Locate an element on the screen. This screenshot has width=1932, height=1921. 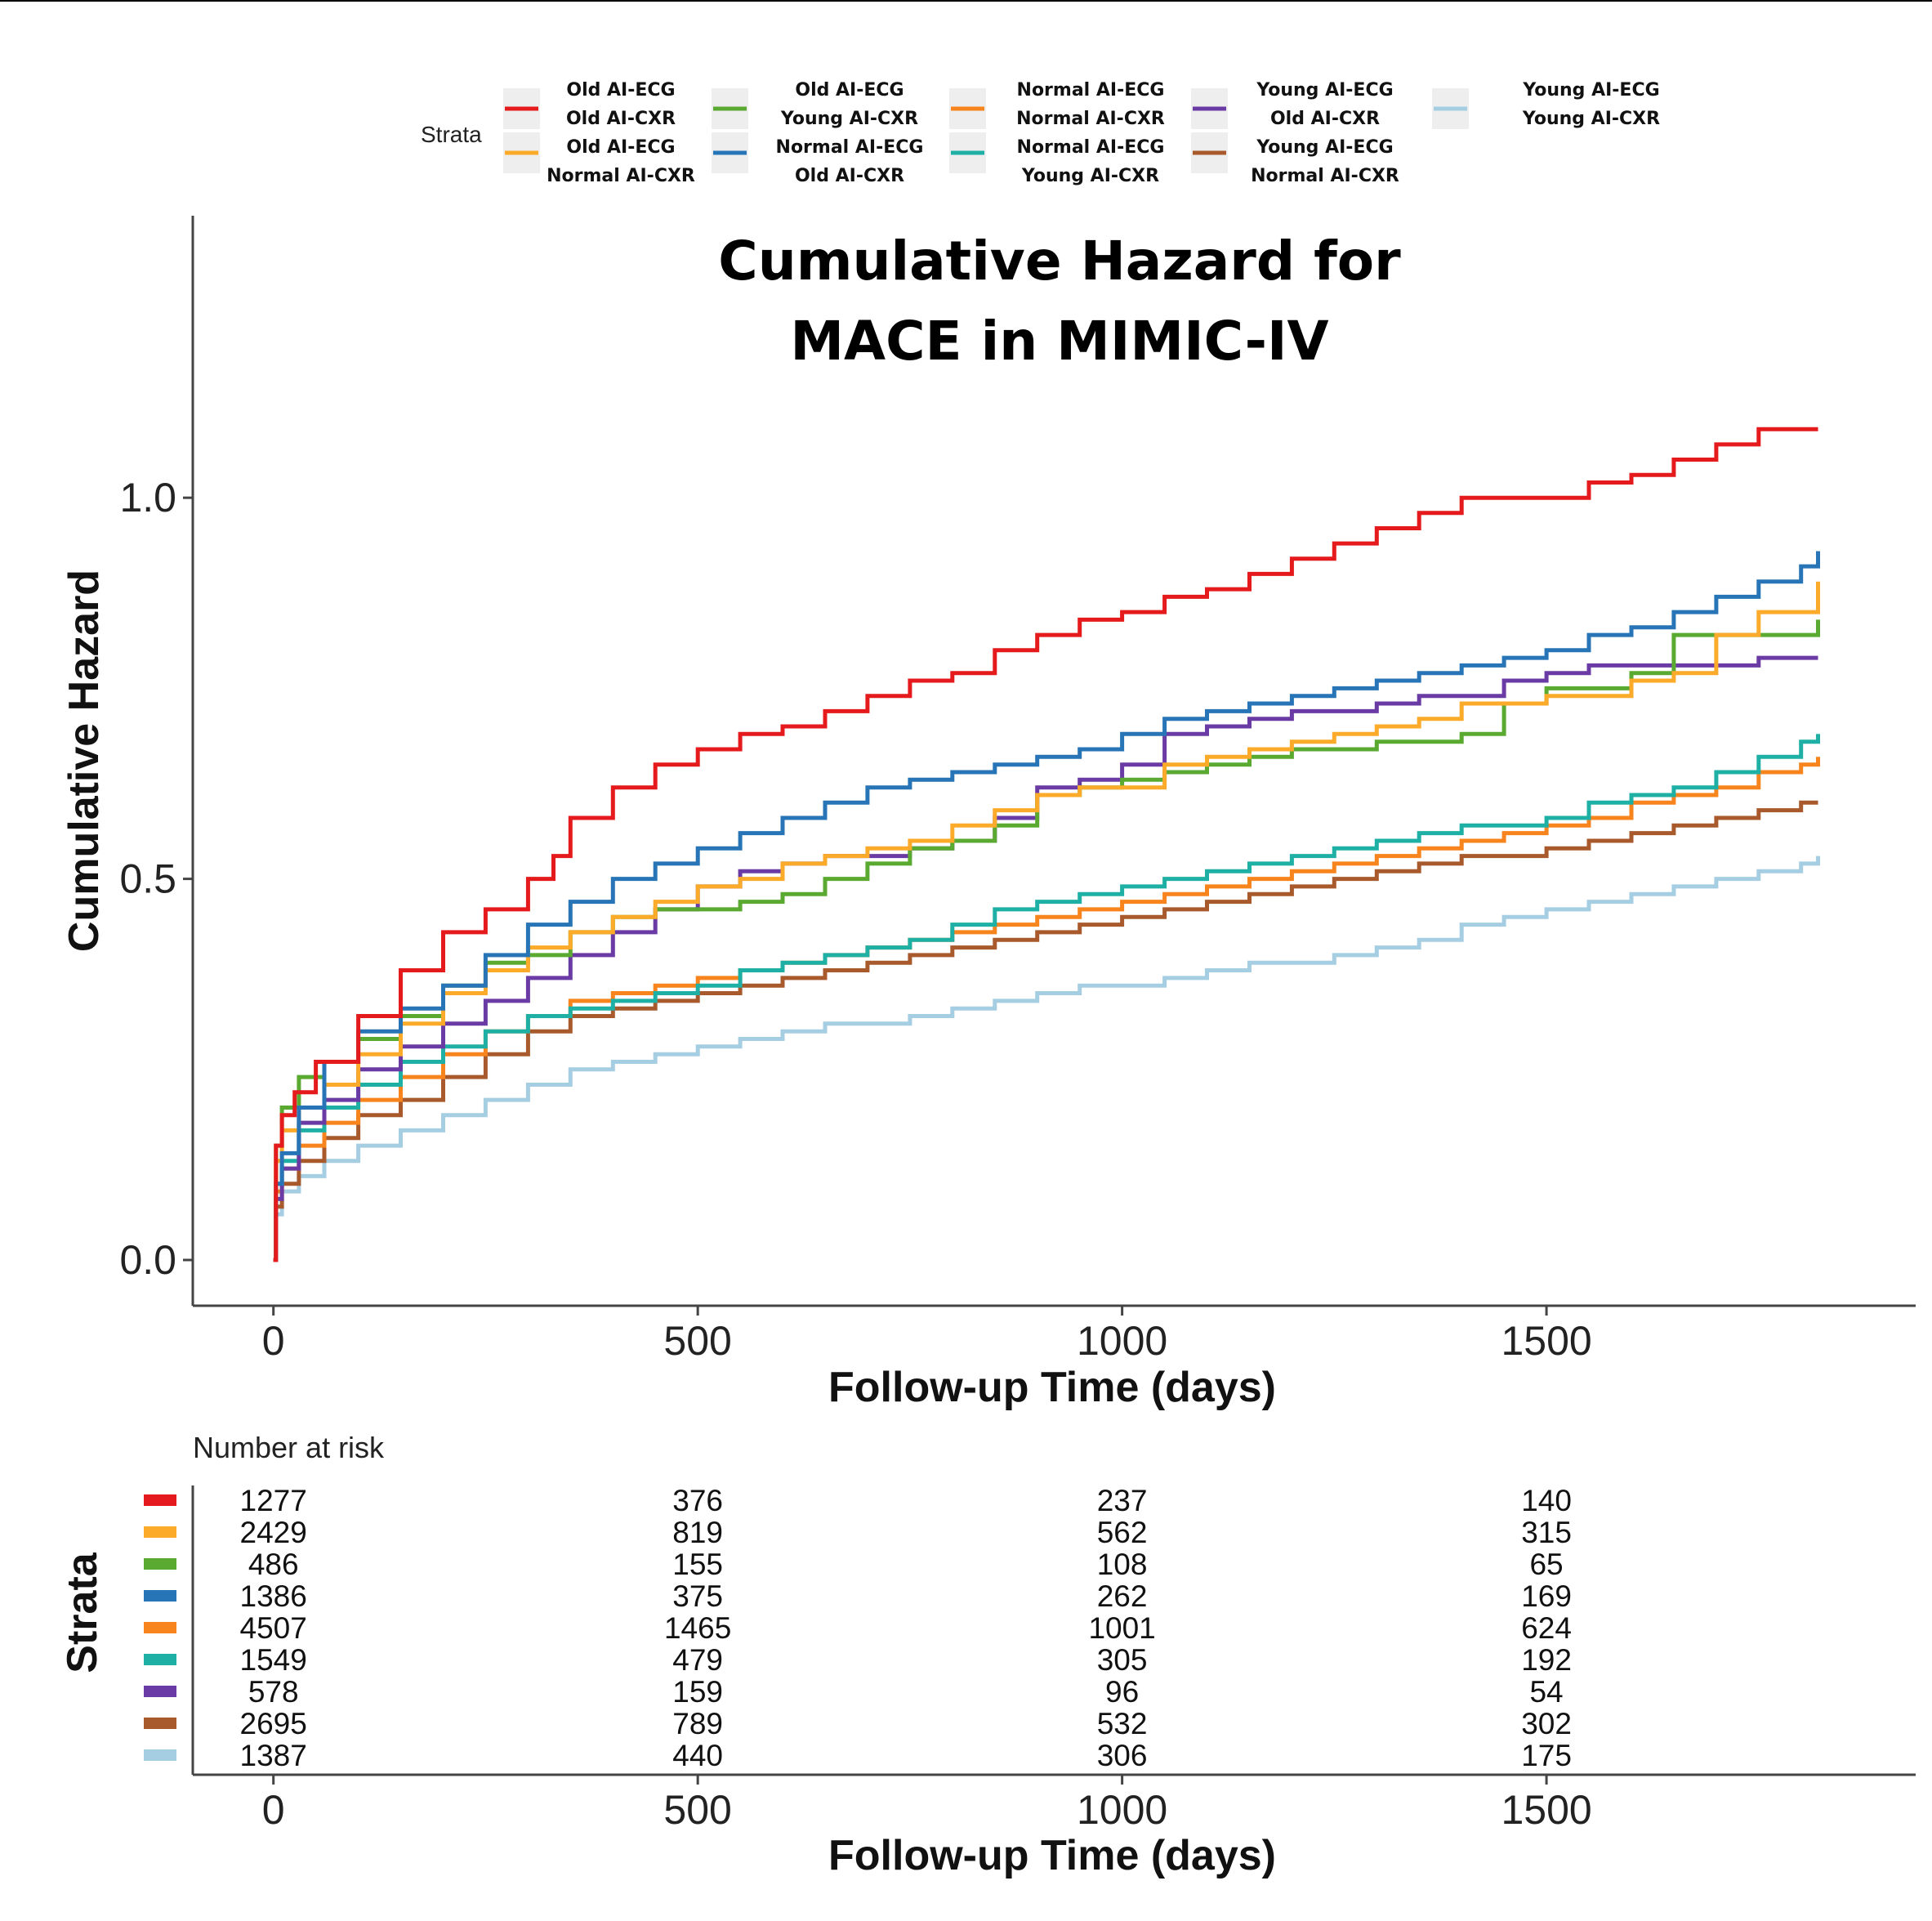
risk-row: 2429 819 562 315 is located at coordinates (858, 1532).